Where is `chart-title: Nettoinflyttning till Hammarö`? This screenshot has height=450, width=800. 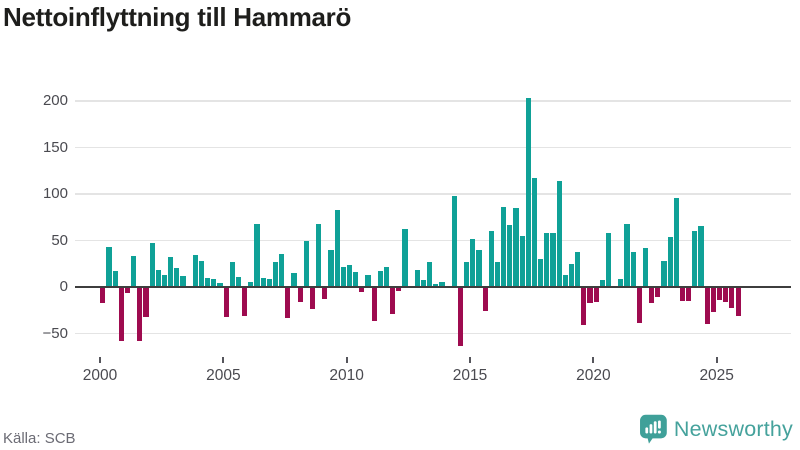 chart-title: Nettoinflyttning till Hammarö is located at coordinates (177, 17).